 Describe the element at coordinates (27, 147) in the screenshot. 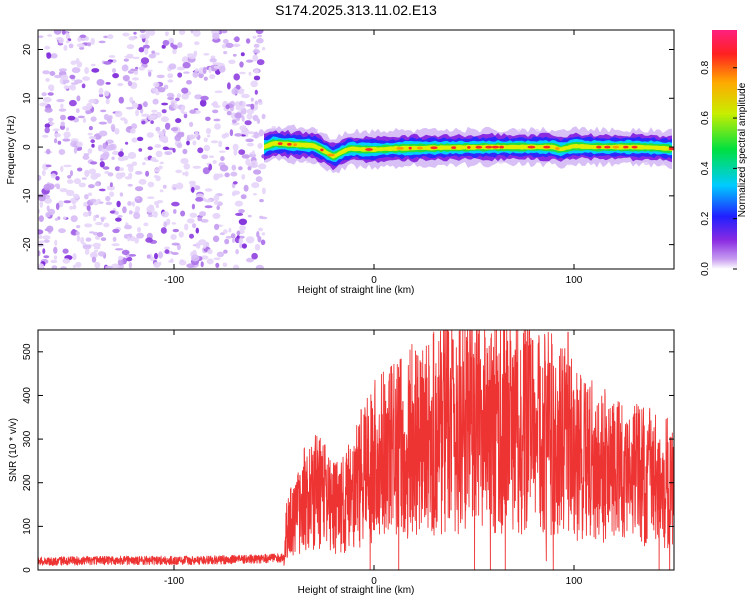

I see `spectrogram-ytick-label: 0` at that location.